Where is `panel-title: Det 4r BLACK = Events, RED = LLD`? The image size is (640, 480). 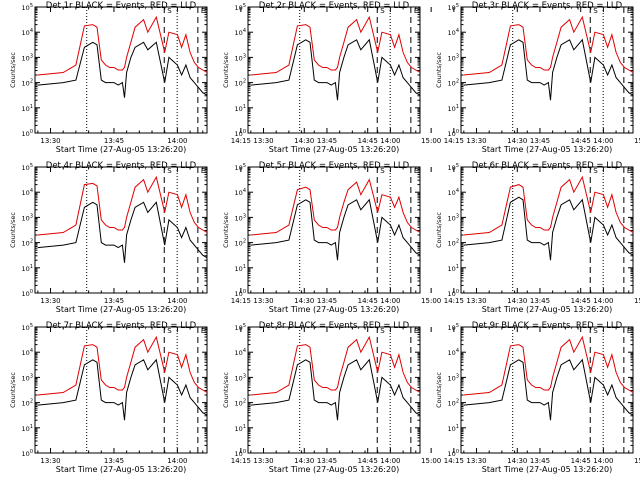
panel-title: Det 4r BLACK = Events, RED = LLD is located at coordinates (121, 166).